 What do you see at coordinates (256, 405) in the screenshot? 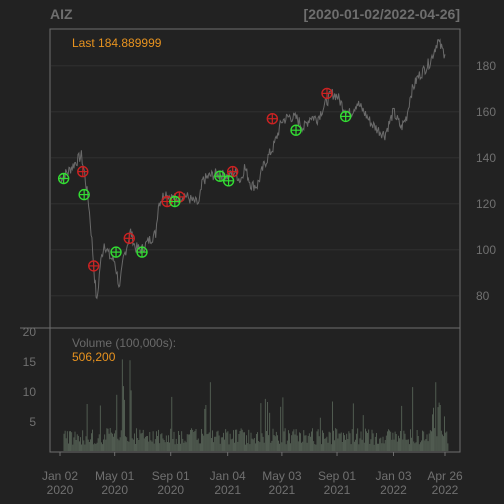
I see `volume-bars` at bounding box center [256, 405].